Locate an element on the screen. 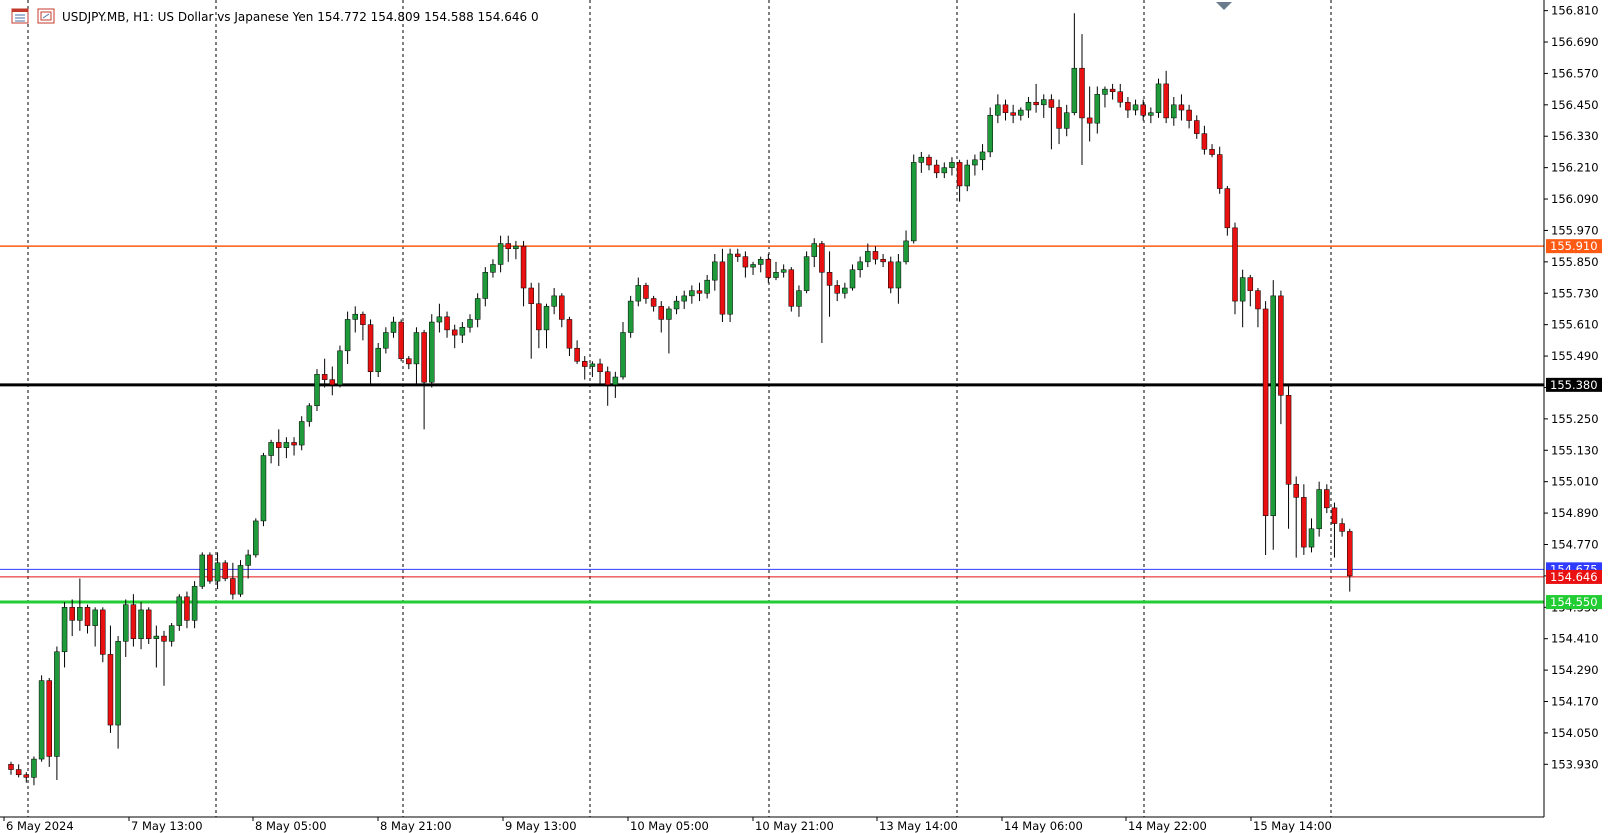 This screenshot has width=1608, height=833. price-tick-label: 155.250 is located at coordinates (1575, 419).